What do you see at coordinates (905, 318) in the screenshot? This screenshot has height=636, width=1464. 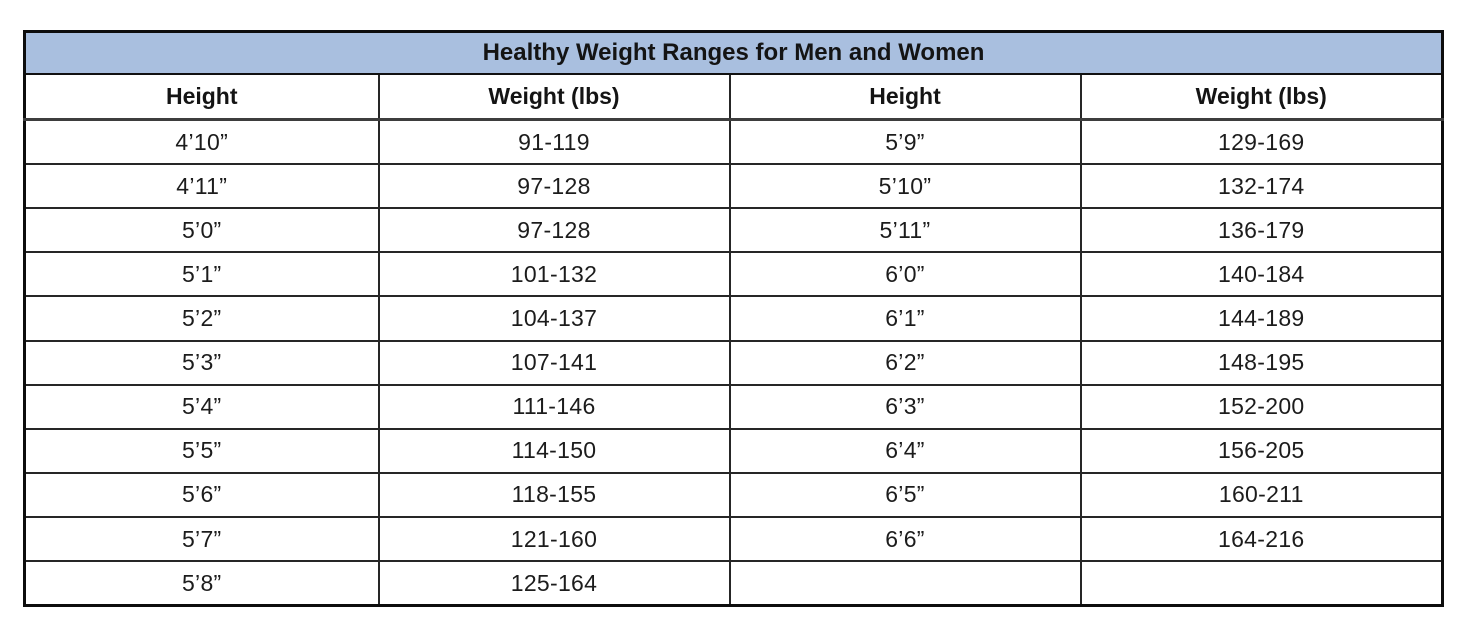 I see `height-cell: 6’1”` at bounding box center [905, 318].